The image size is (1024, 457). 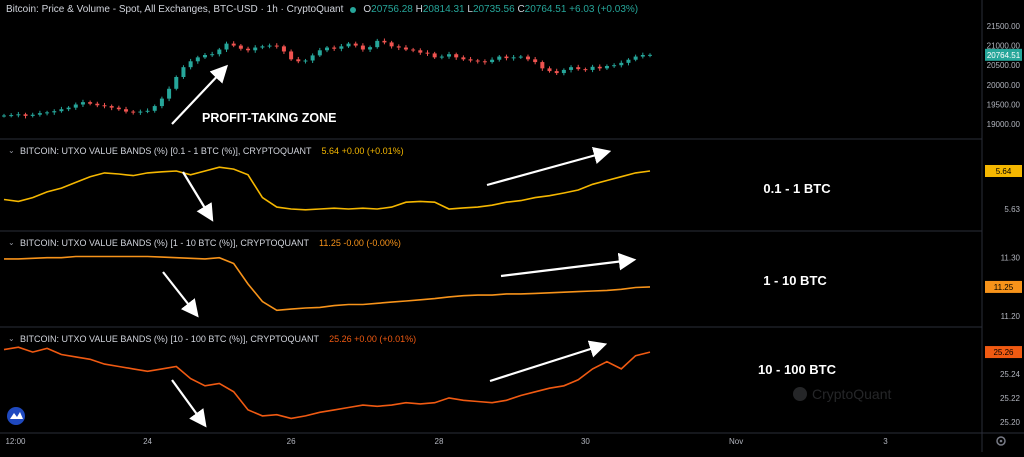 What do you see at coordinates (147, 441) in the screenshot?
I see `x-tick-label: 24` at bounding box center [147, 441].